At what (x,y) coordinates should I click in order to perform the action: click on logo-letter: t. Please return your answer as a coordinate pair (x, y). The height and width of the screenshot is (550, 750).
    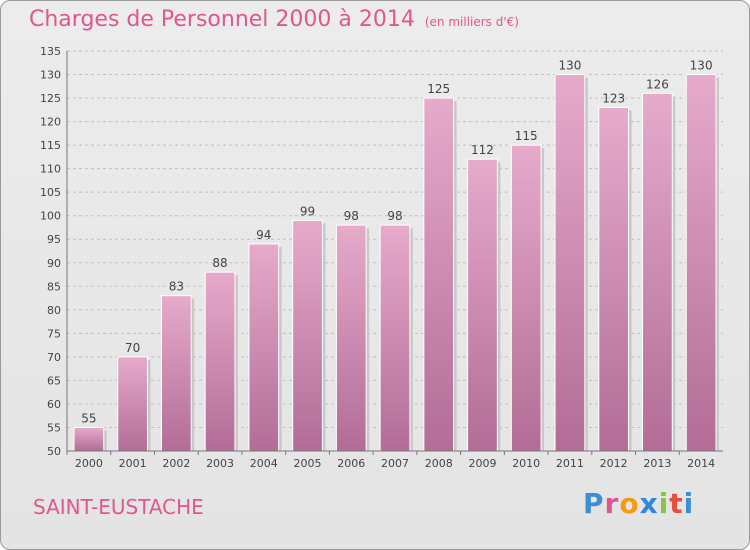
    Looking at the image, I should click on (676, 503).